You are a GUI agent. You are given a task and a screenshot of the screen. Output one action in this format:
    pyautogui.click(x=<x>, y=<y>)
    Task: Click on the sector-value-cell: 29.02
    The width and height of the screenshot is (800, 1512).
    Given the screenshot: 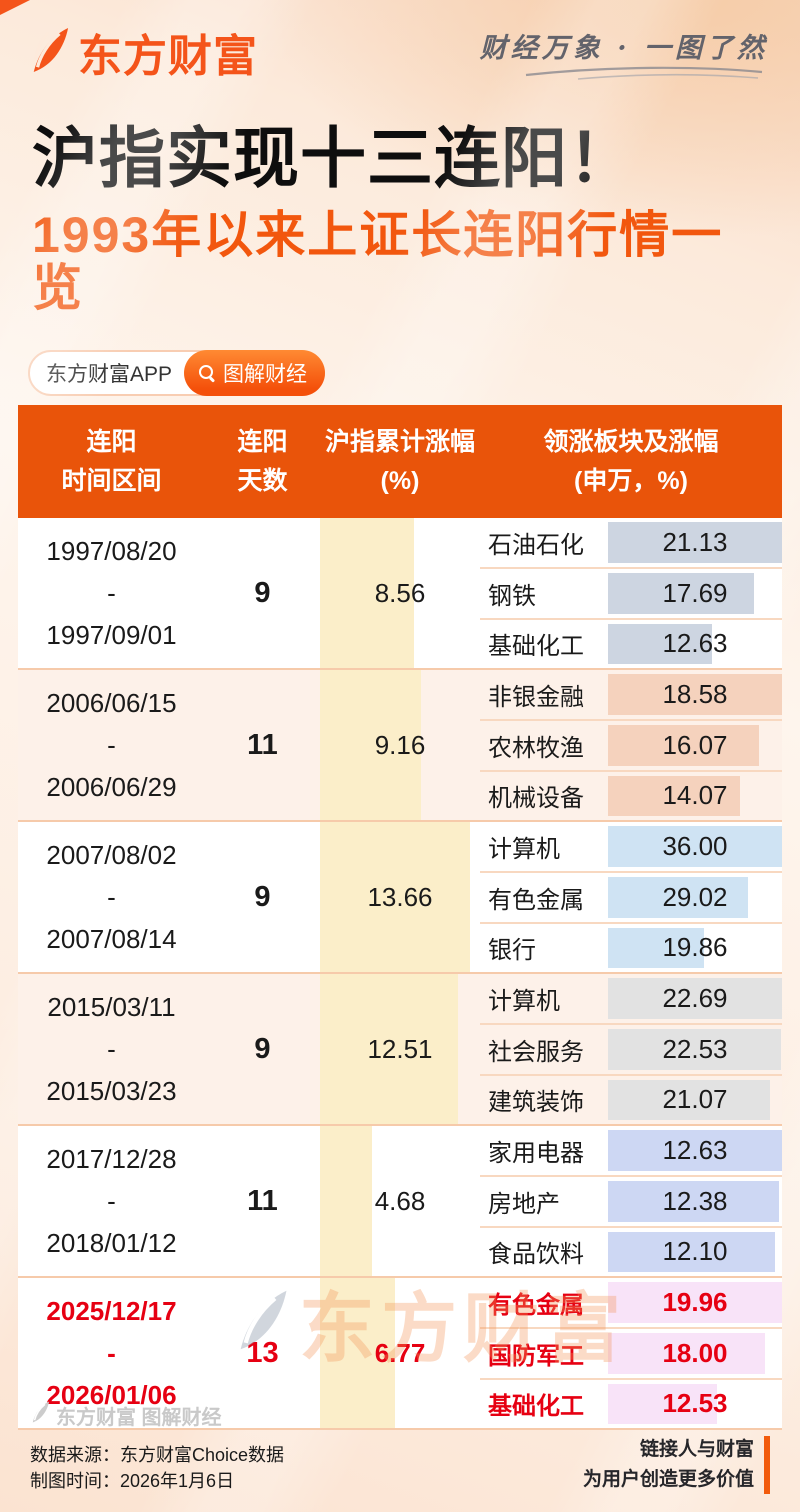 What is the action you would take?
    pyautogui.click(x=695, y=897)
    